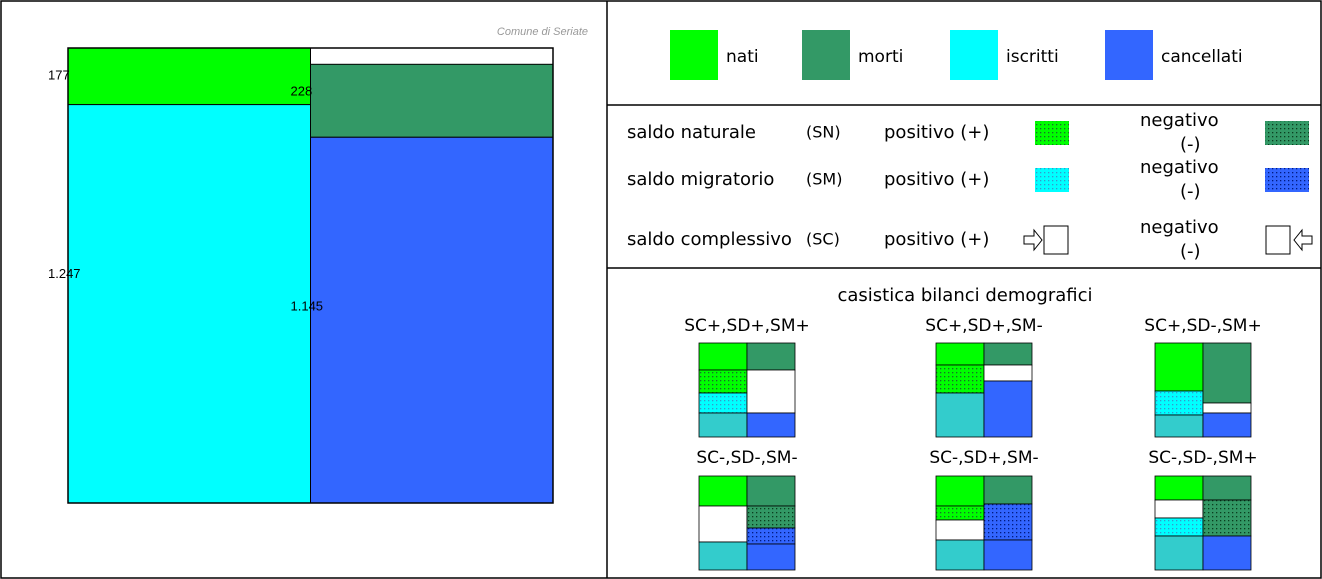 This screenshot has height=579, width=1322. I want to click on source: Comune di Seriate, so click(542, 32).